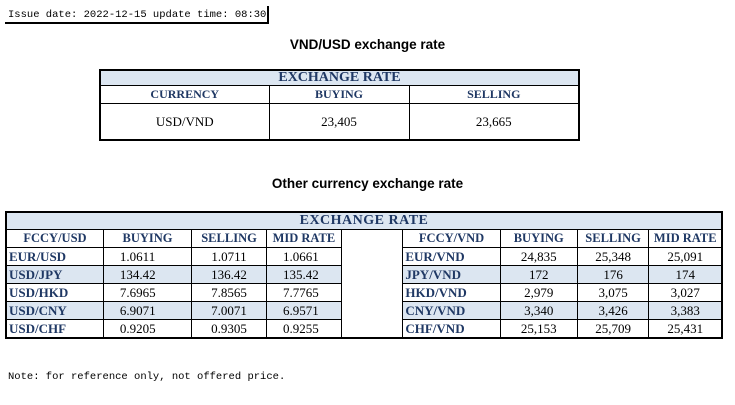 The width and height of the screenshot is (735, 405). Describe the element at coordinates (303, 329) in the screenshot. I see `mid-rate-cell: 0.9255` at that location.